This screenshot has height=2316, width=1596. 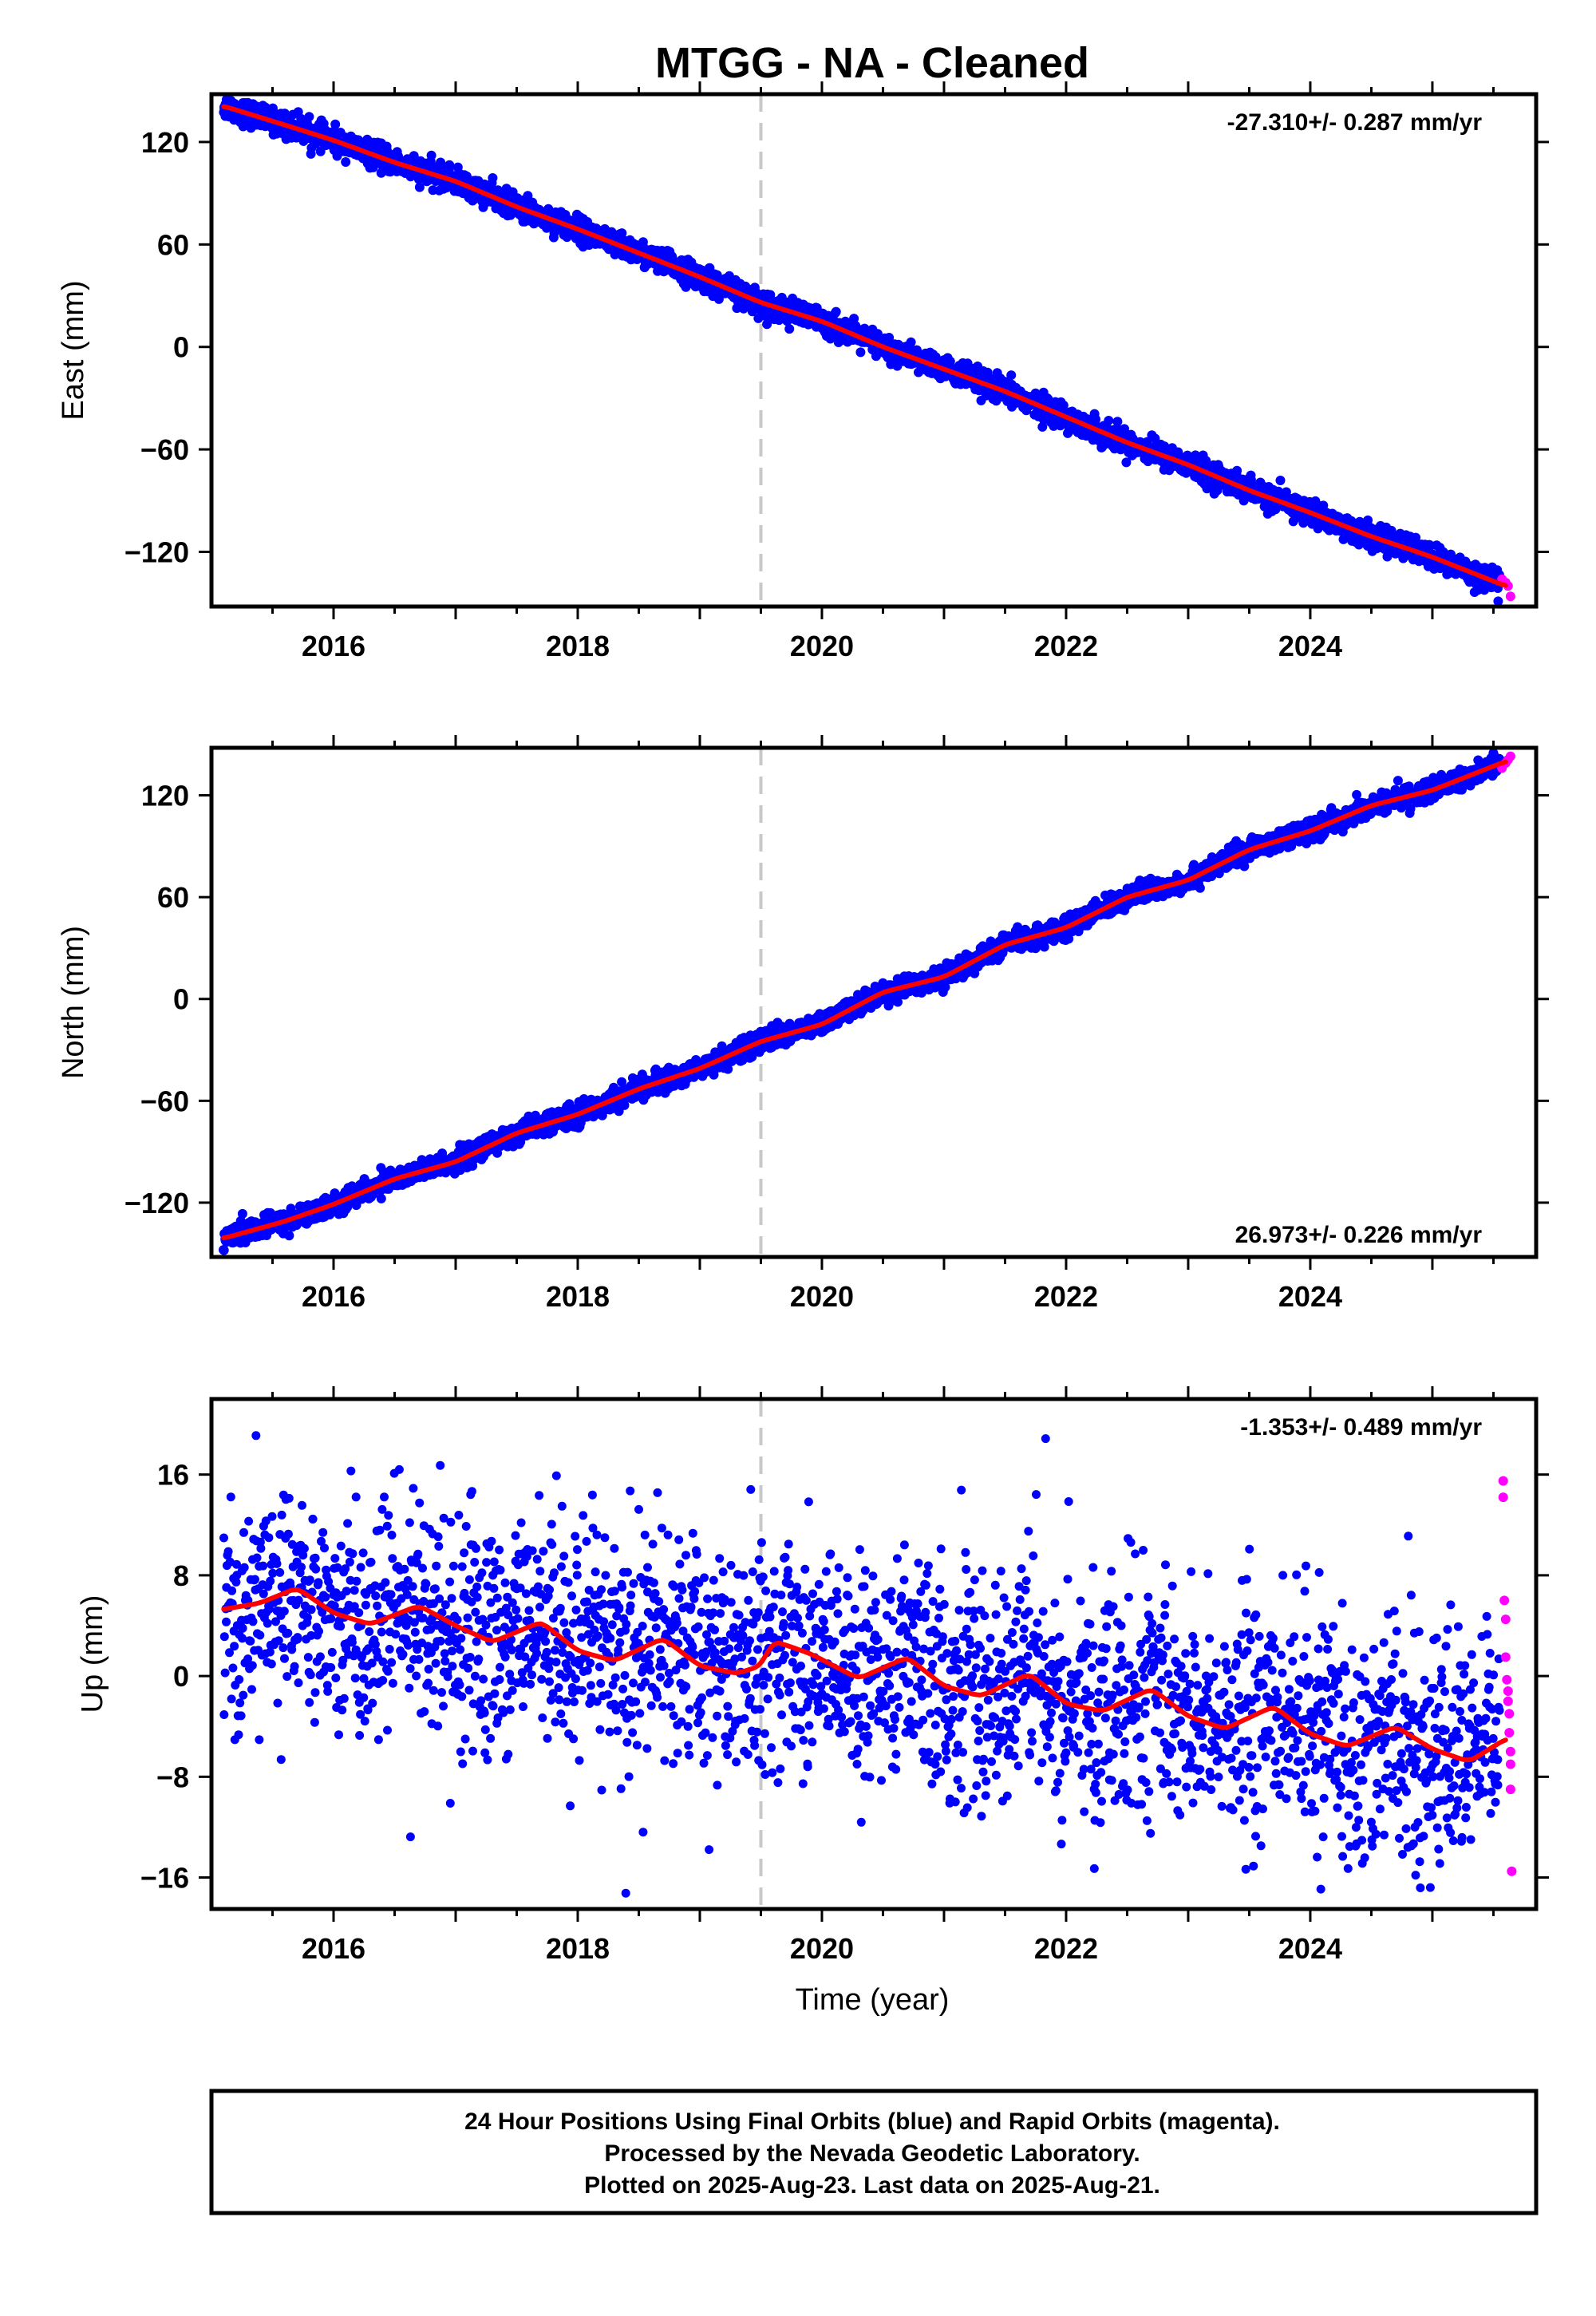 What do you see at coordinates (181, 347) in the screenshot?
I see `east-y-tick-label: 0` at bounding box center [181, 347].